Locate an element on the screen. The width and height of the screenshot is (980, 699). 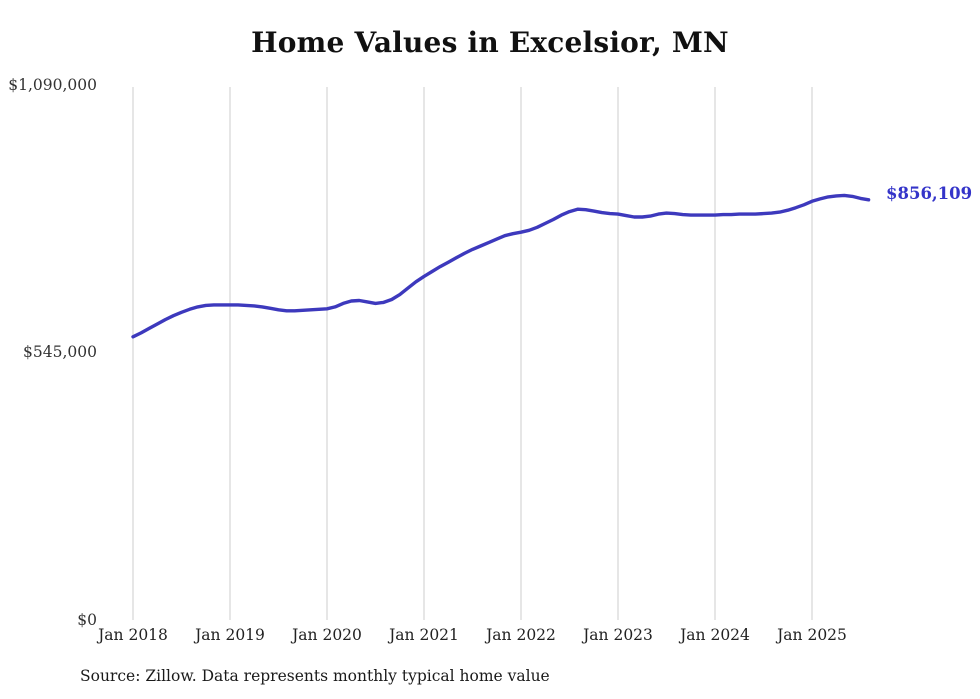
x-axis-label-2019: Jan 2019 is located at coordinates (230, 635).